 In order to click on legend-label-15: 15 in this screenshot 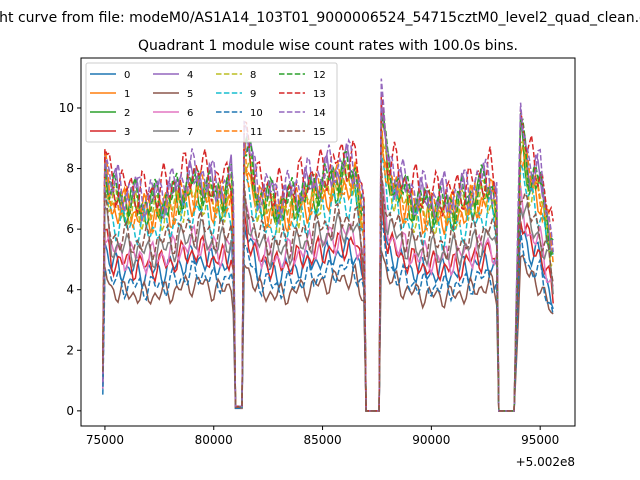, I will do `click(319, 132)`.